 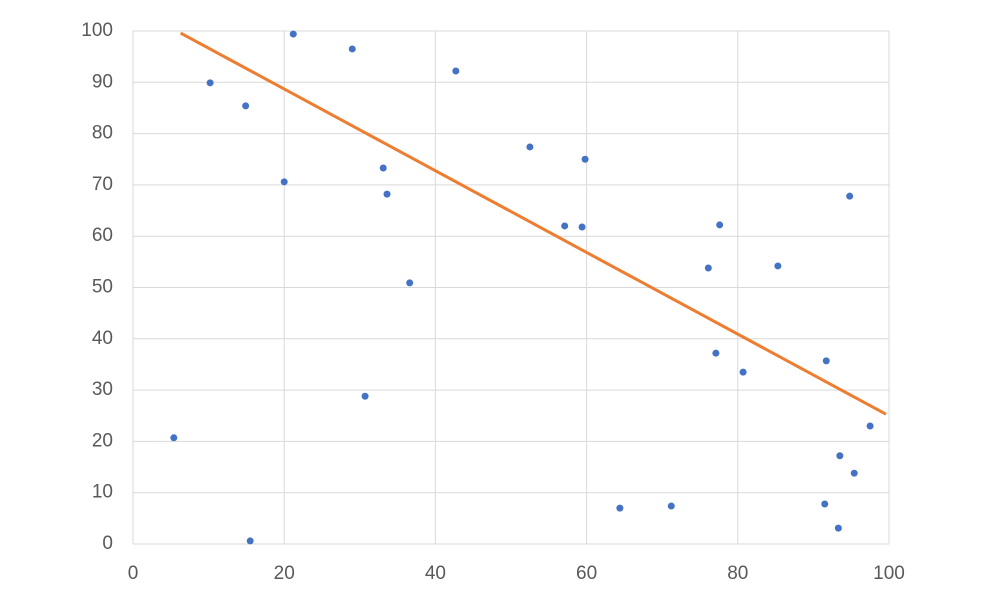 What do you see at coordinates (102, 133) in the screenshot?
I see `y-tick-label: 80` at bounding box center [102, 133].